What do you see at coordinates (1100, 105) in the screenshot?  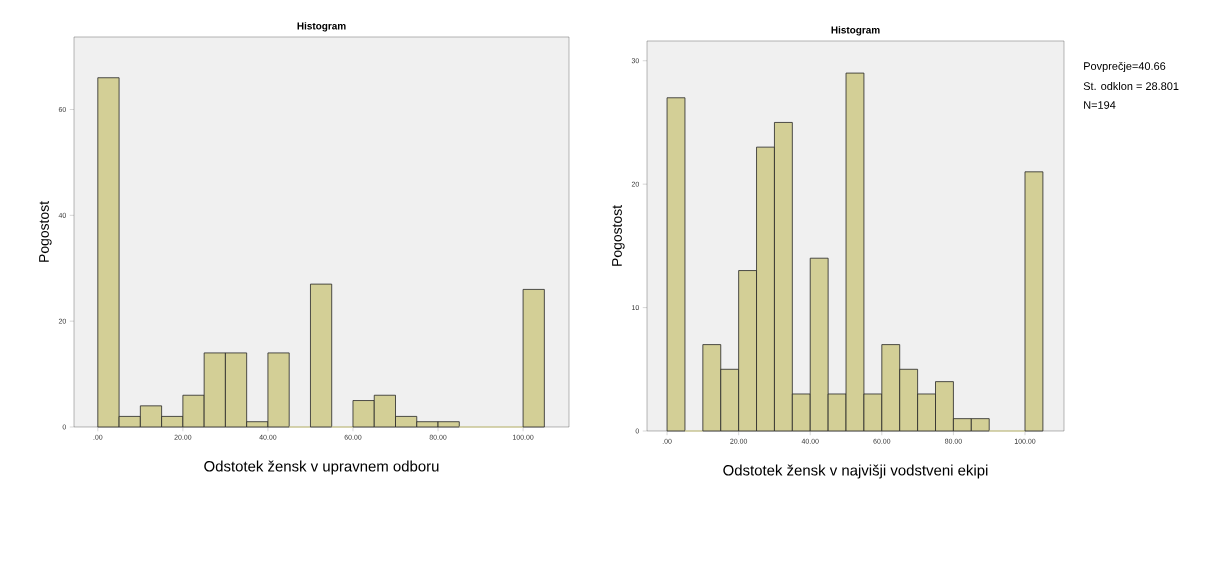 I see `text: N=194` at bounding box center [1100, 105].